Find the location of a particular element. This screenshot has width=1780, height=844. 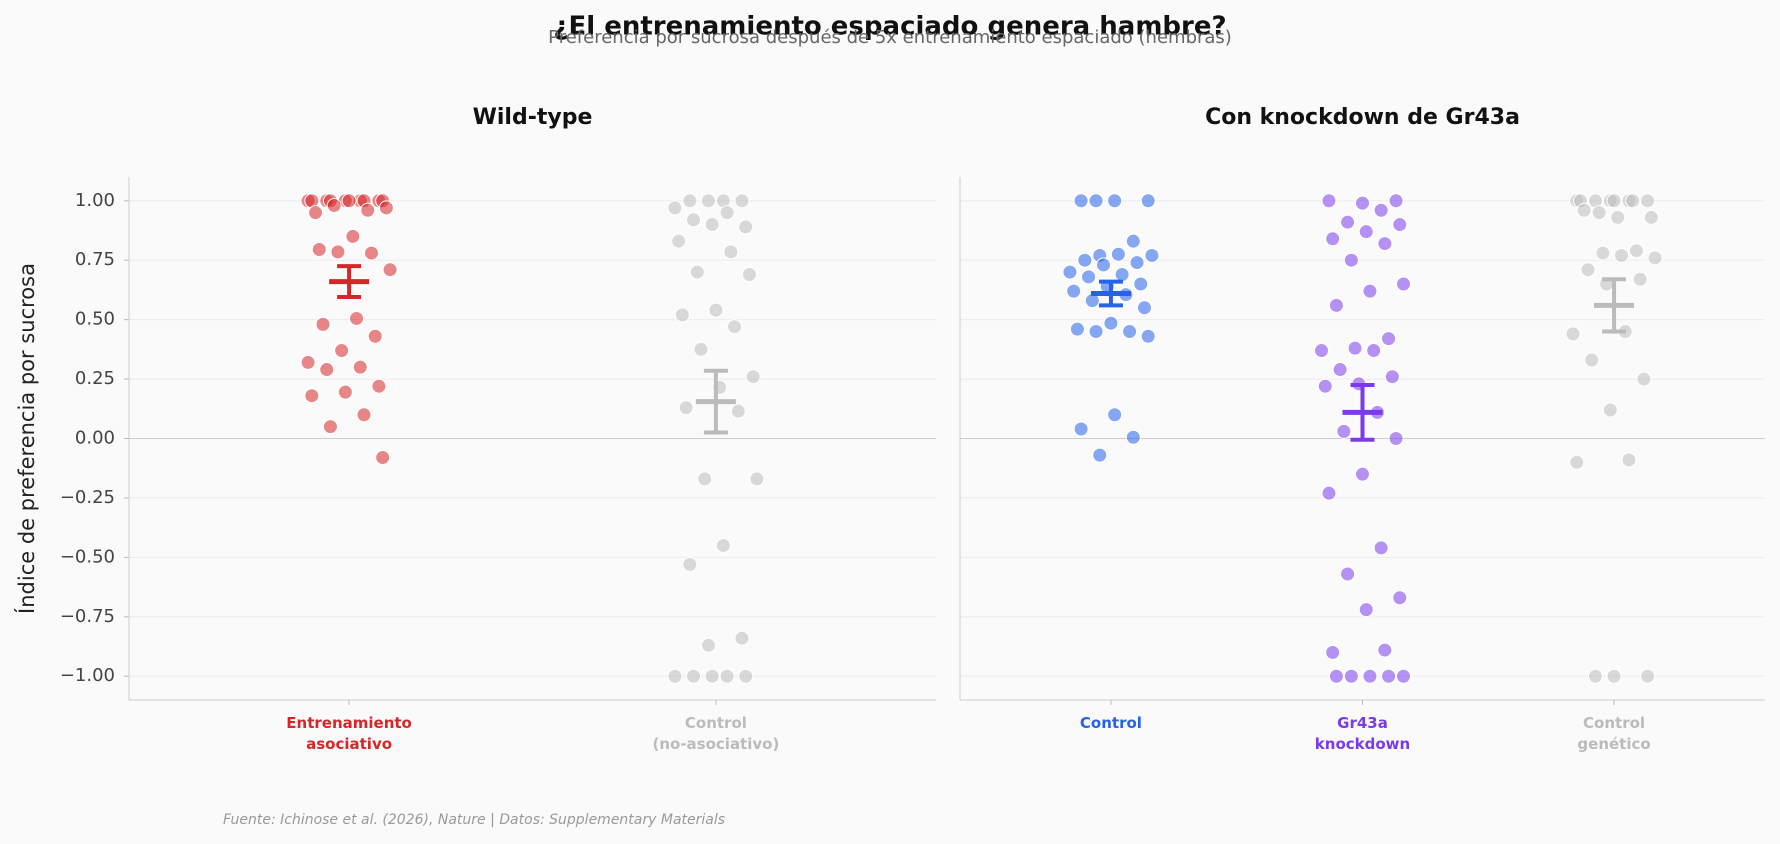

y-tick-label: 0.00 is located at coordinates (95, 438).